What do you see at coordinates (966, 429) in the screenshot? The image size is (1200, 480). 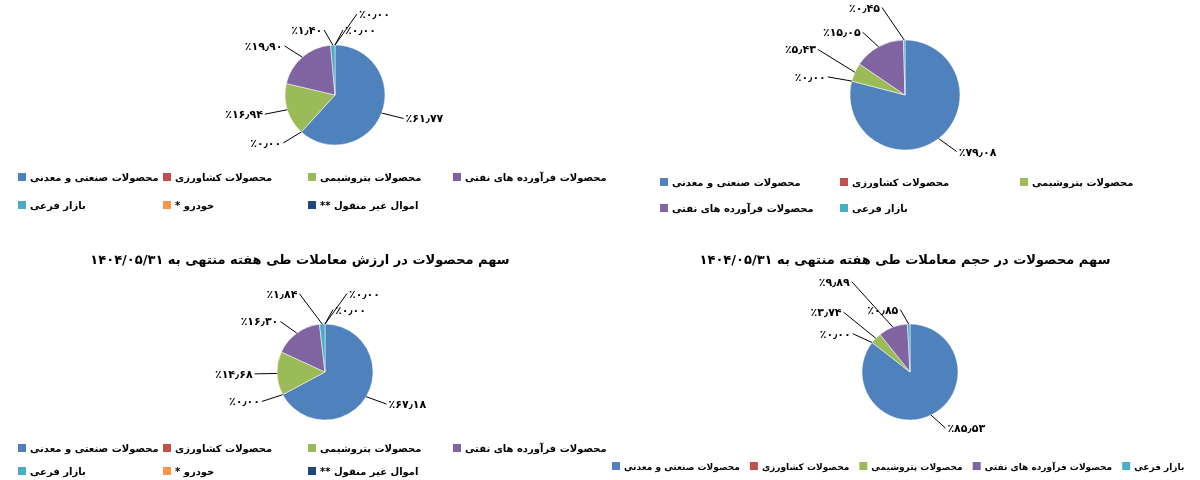 I see `data-label: ٪۸۵٫۵۳` at bounding box center [966, 429].